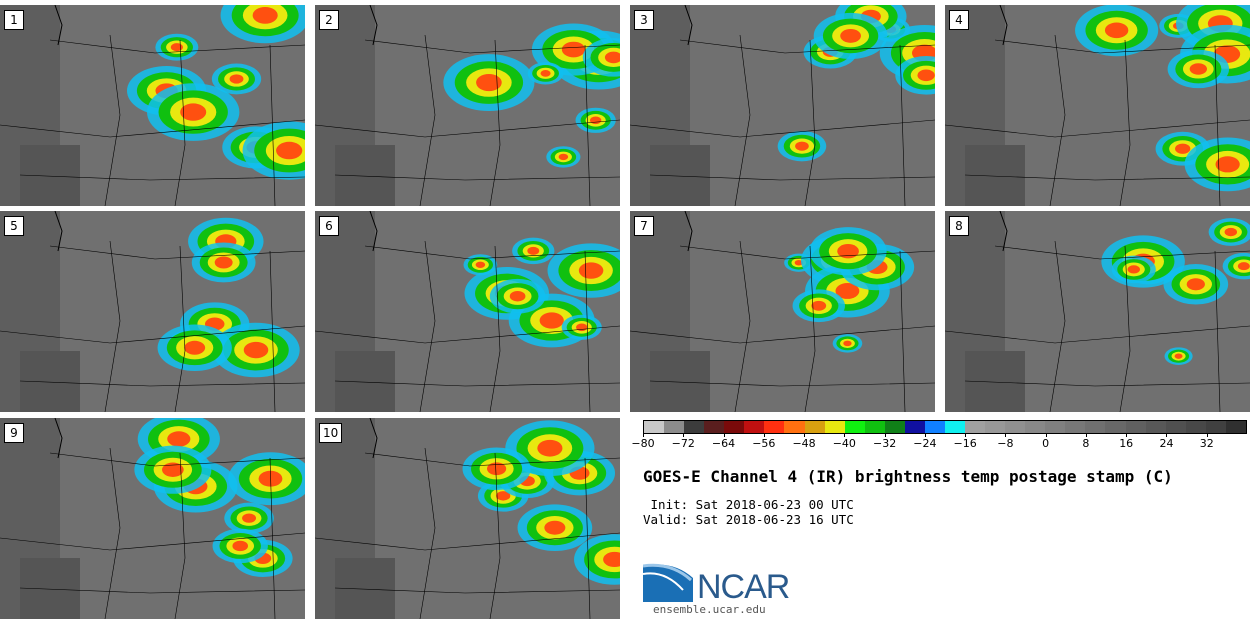 This screenshot has width=1260, height=619. What do you see at coordinates (925, 443) in the screenshot?
I see `tick-label: −24` at bounding box center [925, 443].